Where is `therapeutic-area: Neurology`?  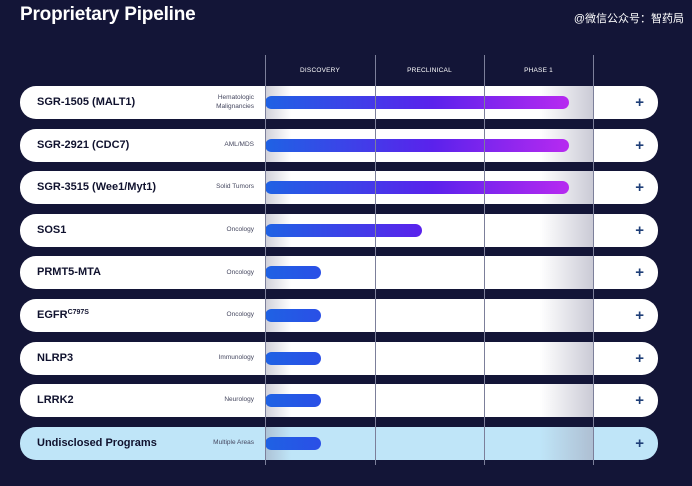
therapeutic-area: Neurology is located at coordinates (239, 400).